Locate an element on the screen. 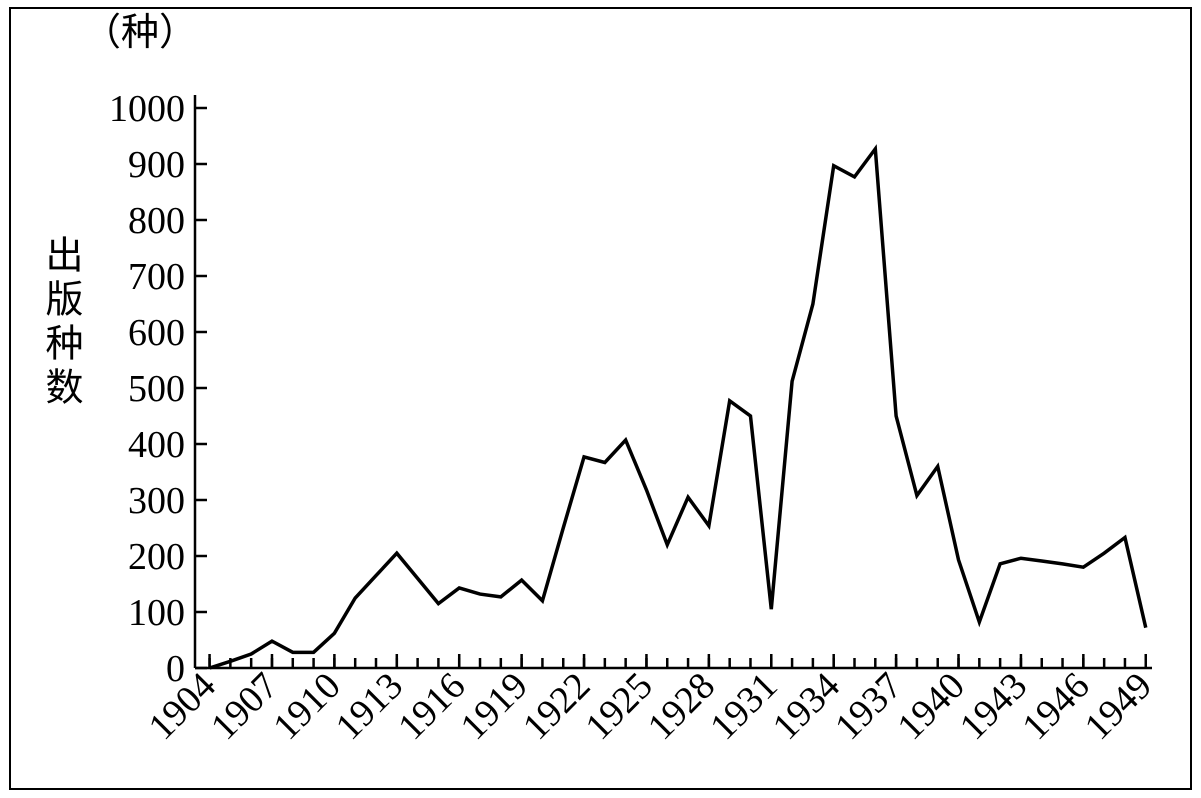 The image size is (1201, 798). x-tick-label: 1937 is located at coordinates (868, 706).